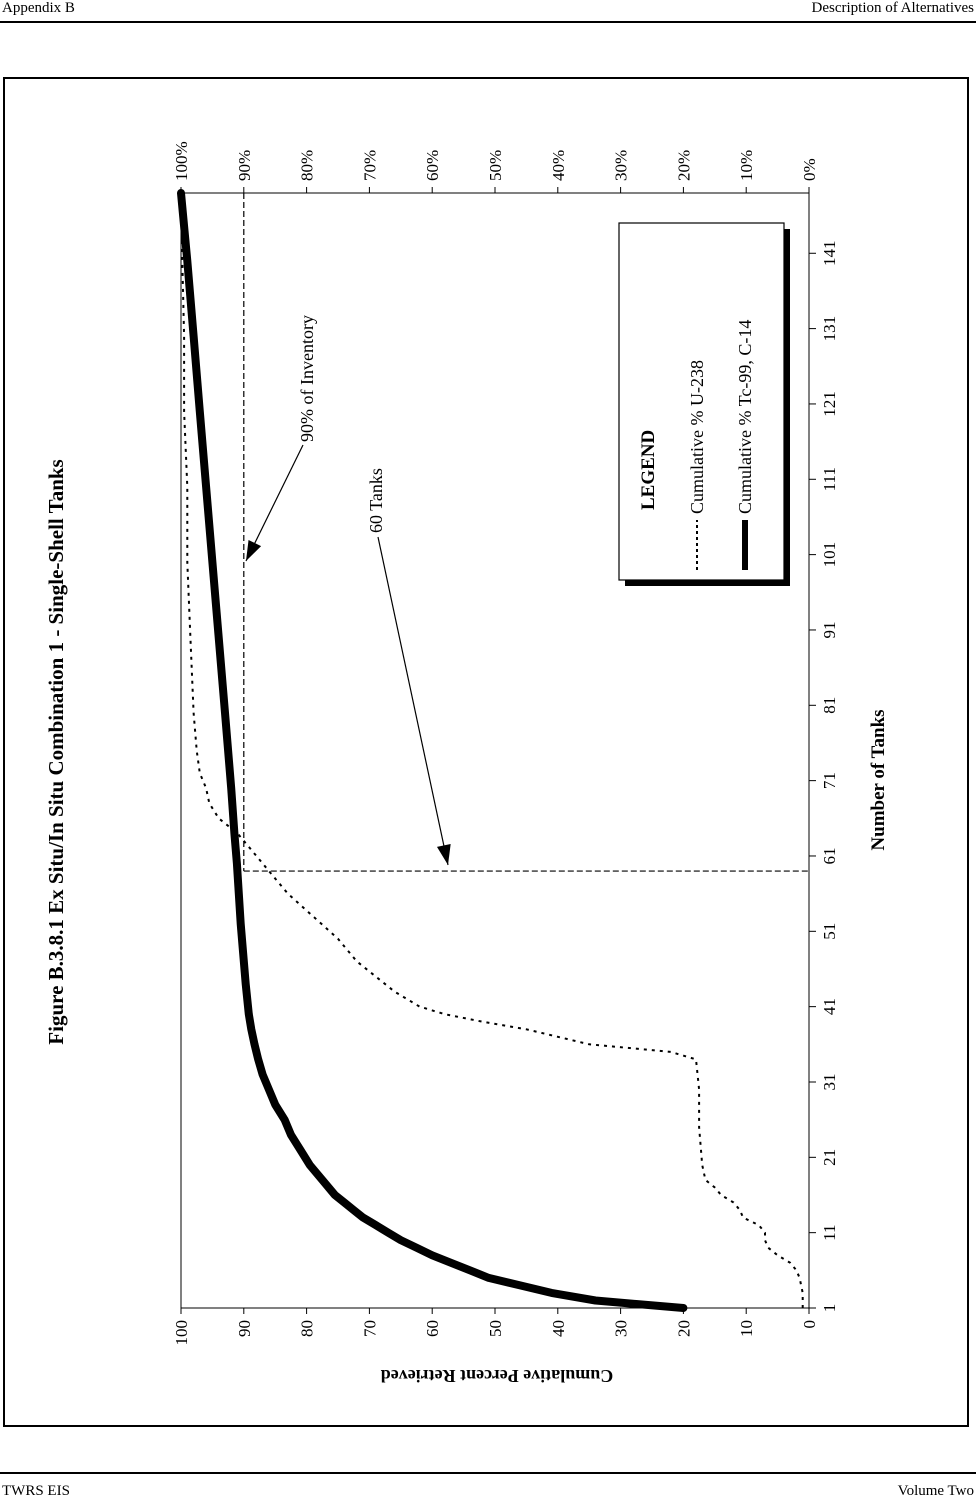 This screenshot has height=1500, width=976. I want to click on x-tick-label: 31, so click(829, 1081).